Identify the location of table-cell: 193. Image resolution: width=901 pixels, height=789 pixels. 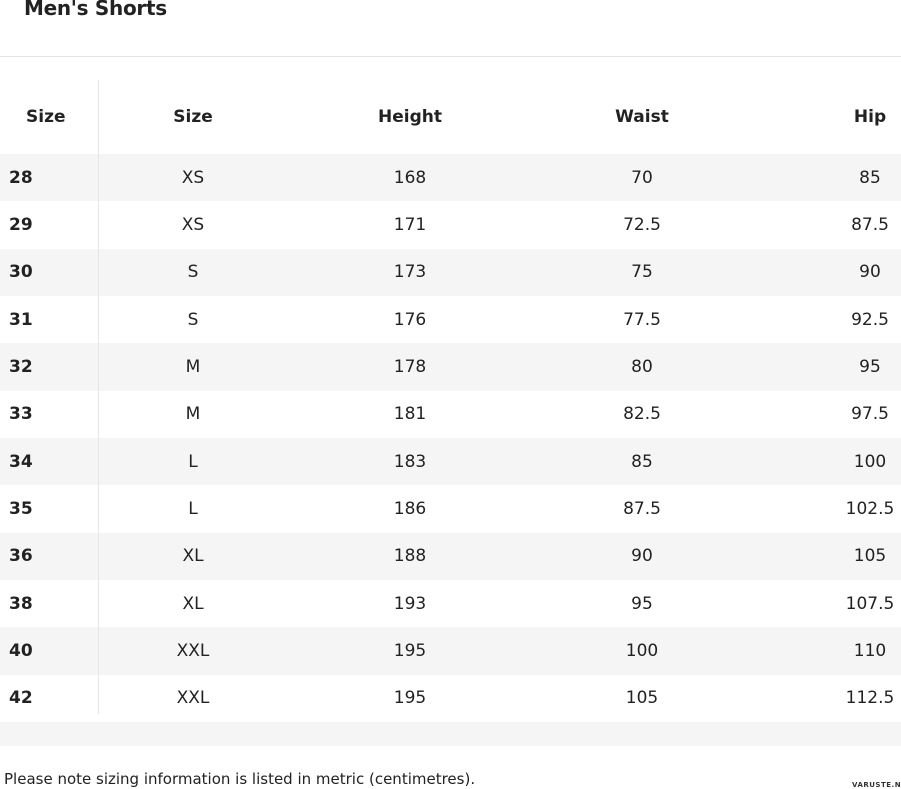
(410, 603).